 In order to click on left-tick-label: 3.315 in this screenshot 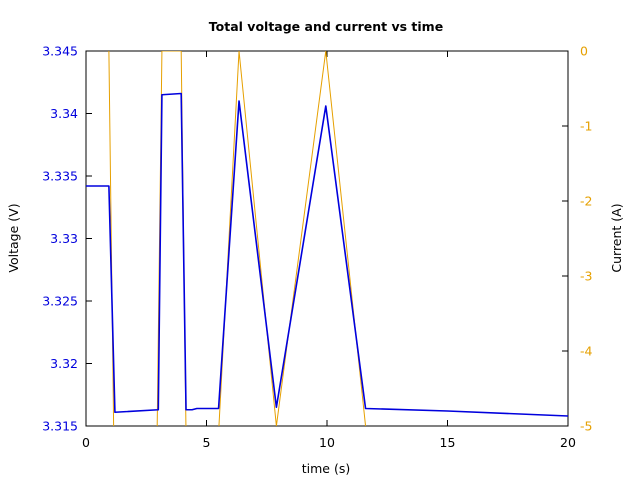, I will do `click(60, 426)`.